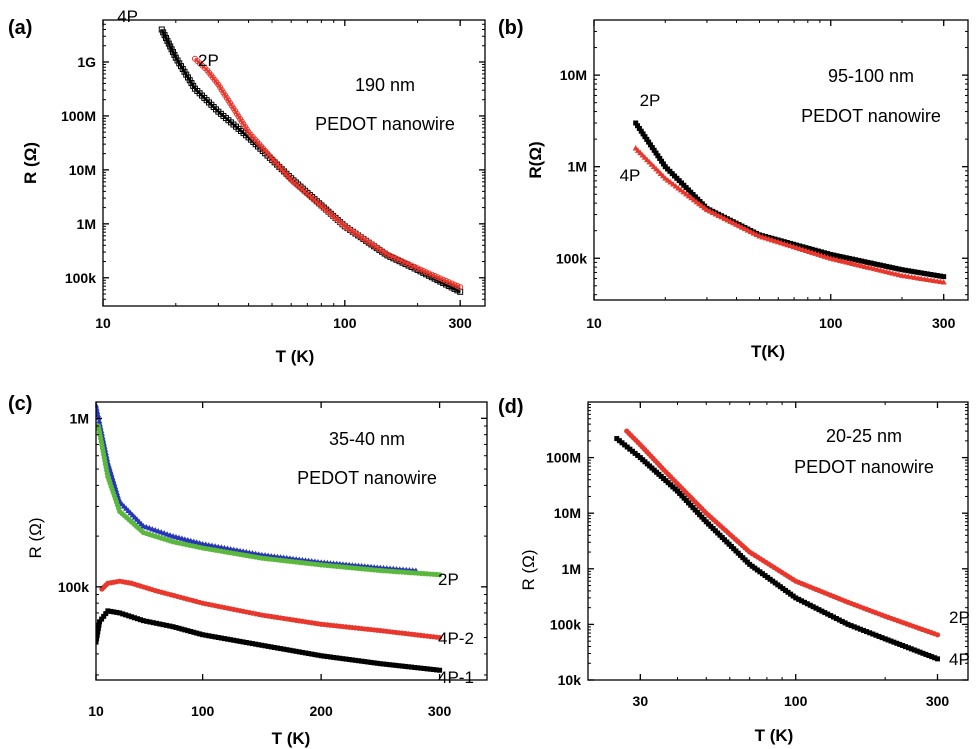 This screenshot has width=977, height=749. What do you see at coordinates (774, 735) in the screenshot?
I see `x-axis-title: T (K)` at bounding box center [774, 735].